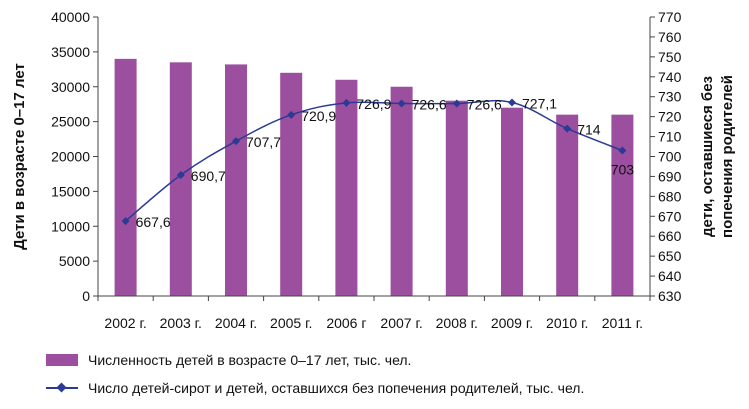  I want to click on x-tick-label: 2011 г., so click(622, 323).